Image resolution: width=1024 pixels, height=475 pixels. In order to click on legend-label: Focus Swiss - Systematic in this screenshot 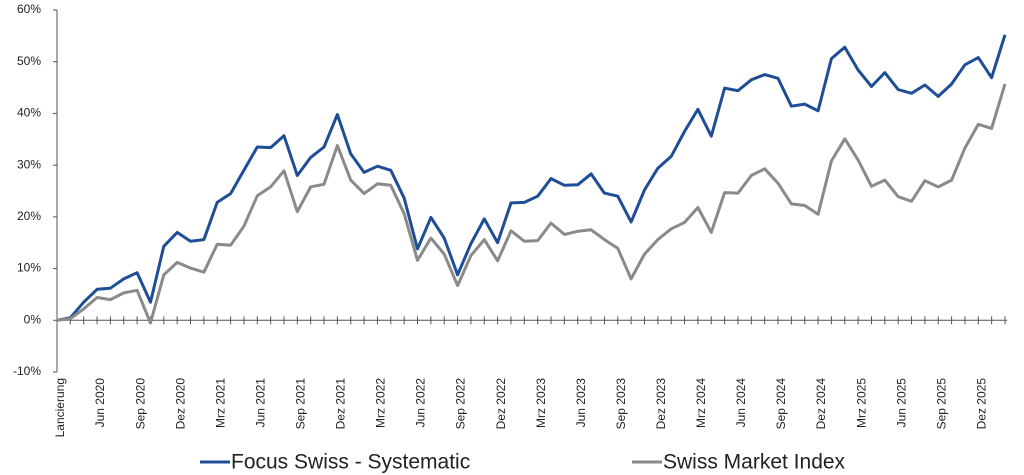, I will do `click(350, 462)`.